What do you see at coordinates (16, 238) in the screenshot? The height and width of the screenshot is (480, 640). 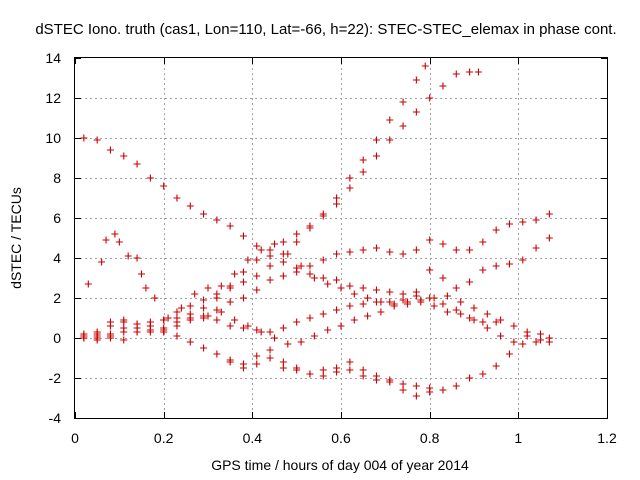 I see `y-axis-label: dSTEC / TECUs` at bounding box center [16, 238].